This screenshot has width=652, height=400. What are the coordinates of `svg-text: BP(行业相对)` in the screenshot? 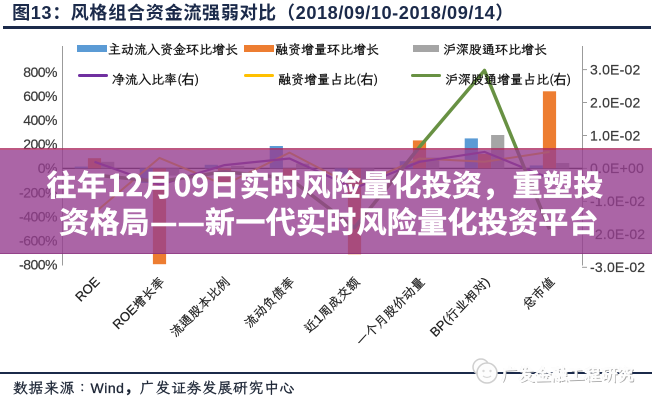 It's located at (460, 307).